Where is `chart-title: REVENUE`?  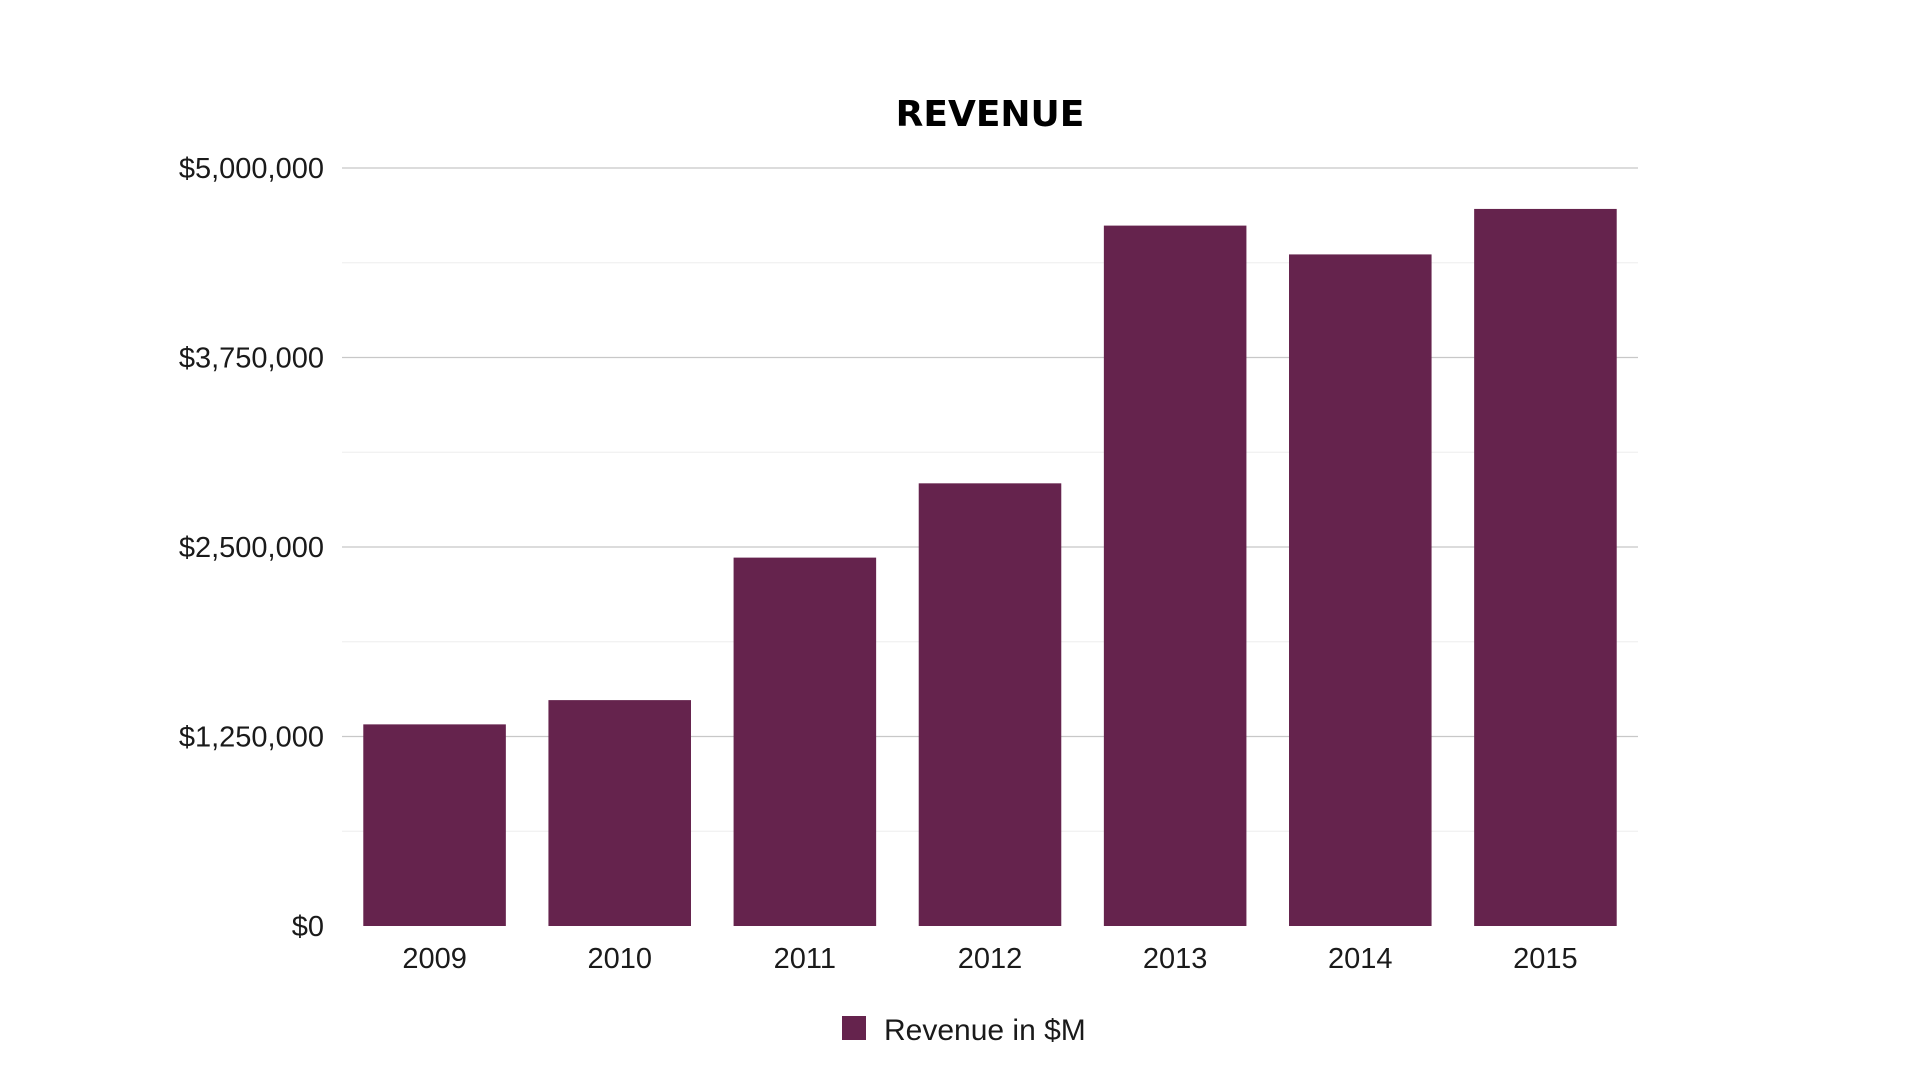
chart-title: REVENUE is located at coordinates (990, 114).